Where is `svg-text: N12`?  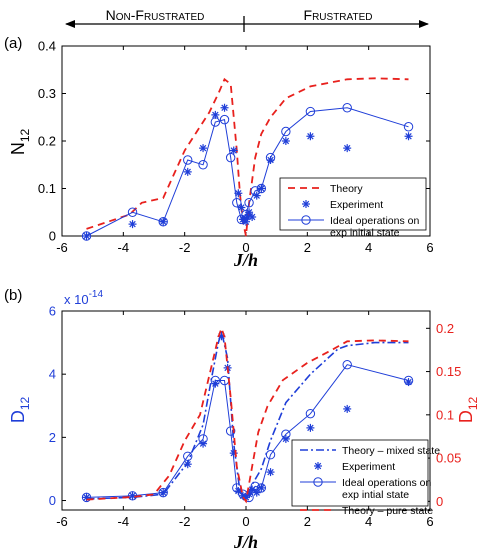
svg-text: N12 is located at coordinates (20, 142).